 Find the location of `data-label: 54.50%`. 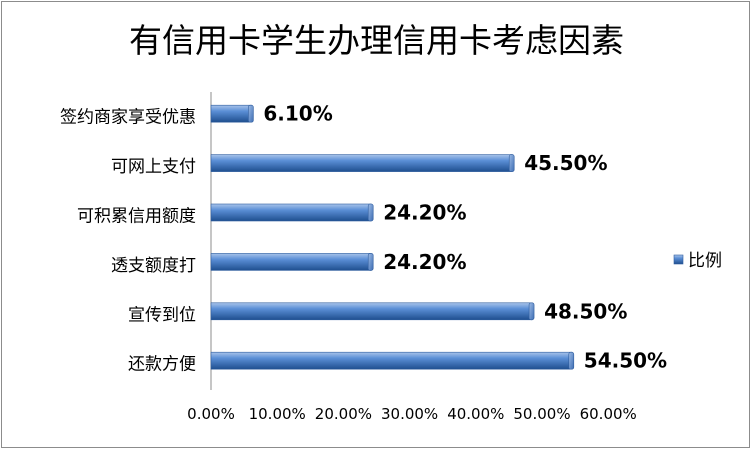

data-label: 54.50% is located at coordinates (625, 361).